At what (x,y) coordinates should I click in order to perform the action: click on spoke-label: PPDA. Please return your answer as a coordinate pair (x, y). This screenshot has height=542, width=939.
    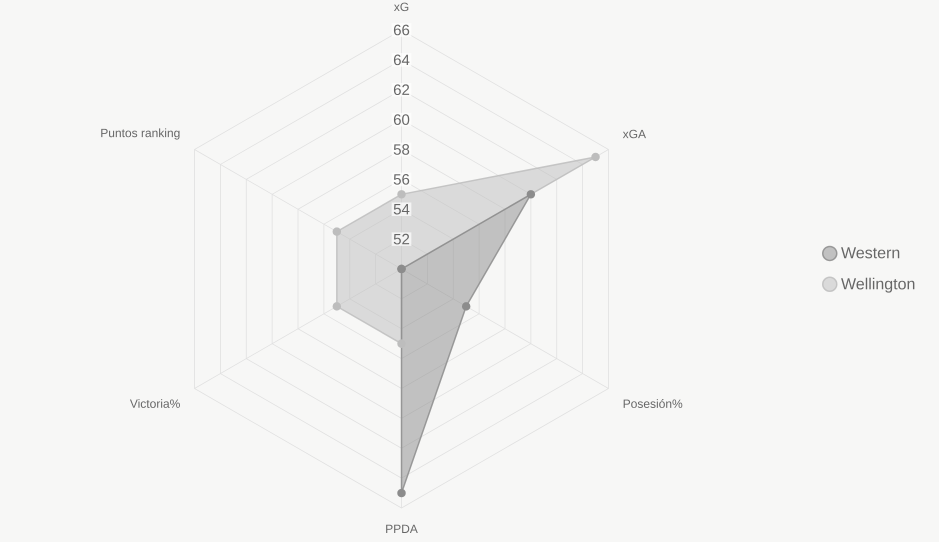
    Looking at the image, I should click on (402, 528).